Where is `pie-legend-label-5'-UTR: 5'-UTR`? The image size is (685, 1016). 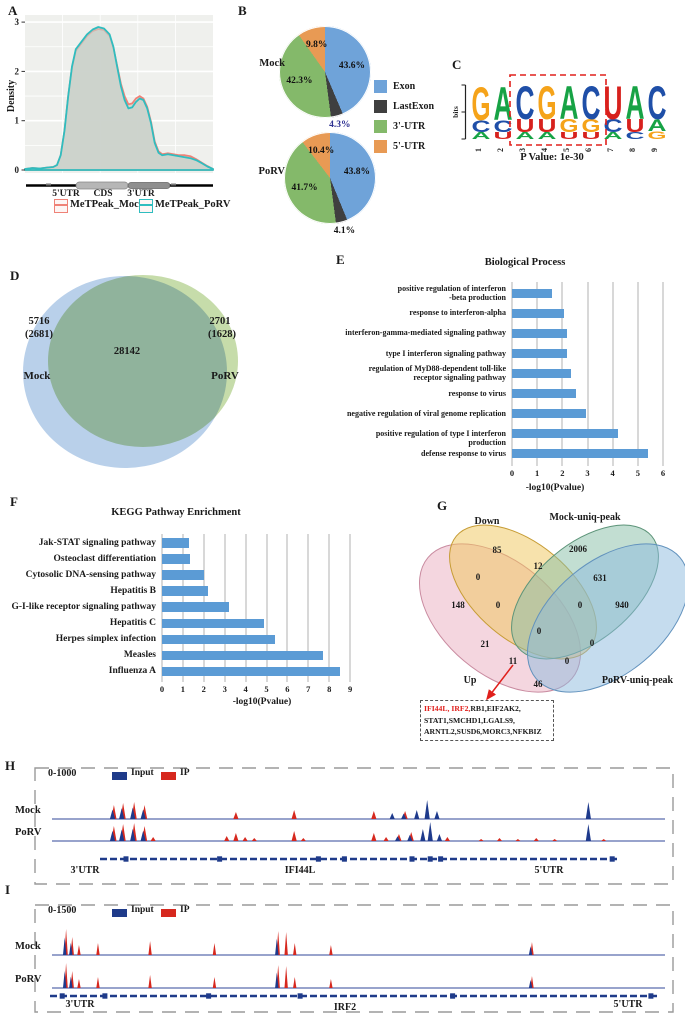 pie-legend-label-5'-UTR: 5'-UTR is located at coordinates (409, 146).